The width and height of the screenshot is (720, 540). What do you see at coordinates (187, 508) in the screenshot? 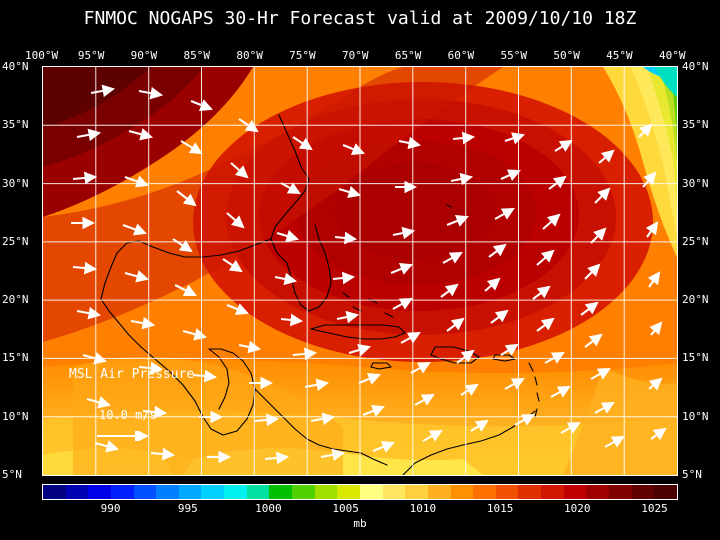
I see `colorbar-tick-label: 995` at bounding box center [187, 508].